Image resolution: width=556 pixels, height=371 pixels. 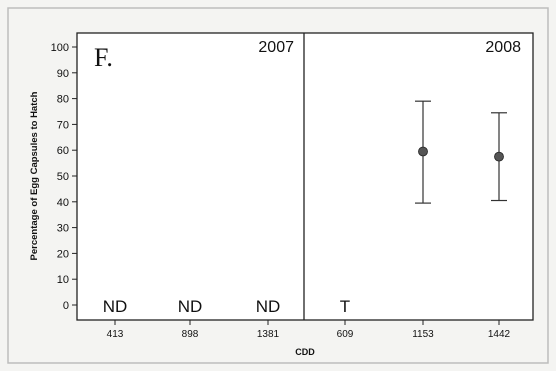 I want to click on panel-letter: F., so click(x=103, y=57).